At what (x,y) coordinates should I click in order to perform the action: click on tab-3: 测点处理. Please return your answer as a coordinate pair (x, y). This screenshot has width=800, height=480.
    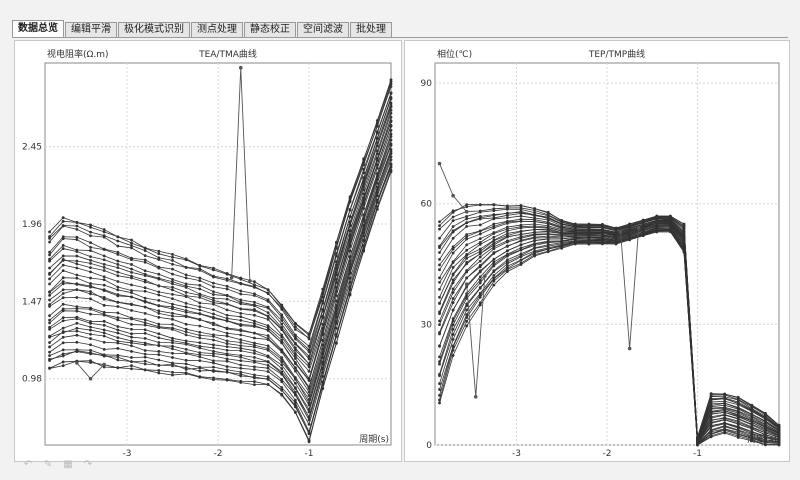
    Looking at the image, I should click on (217, 29).